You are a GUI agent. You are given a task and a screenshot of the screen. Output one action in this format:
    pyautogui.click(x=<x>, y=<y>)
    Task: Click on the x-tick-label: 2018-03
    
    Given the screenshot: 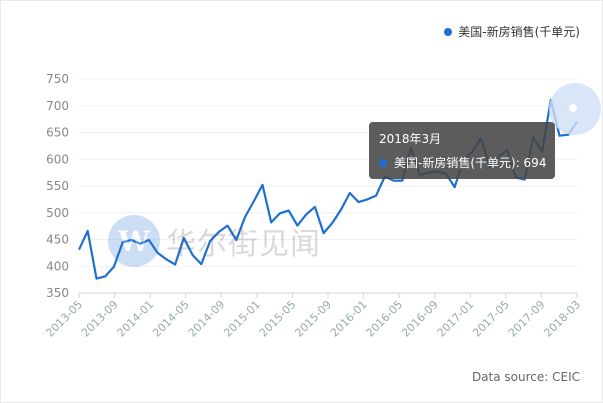 What is the action you would take?
    pyautogui.click(x=562, y=319)
    